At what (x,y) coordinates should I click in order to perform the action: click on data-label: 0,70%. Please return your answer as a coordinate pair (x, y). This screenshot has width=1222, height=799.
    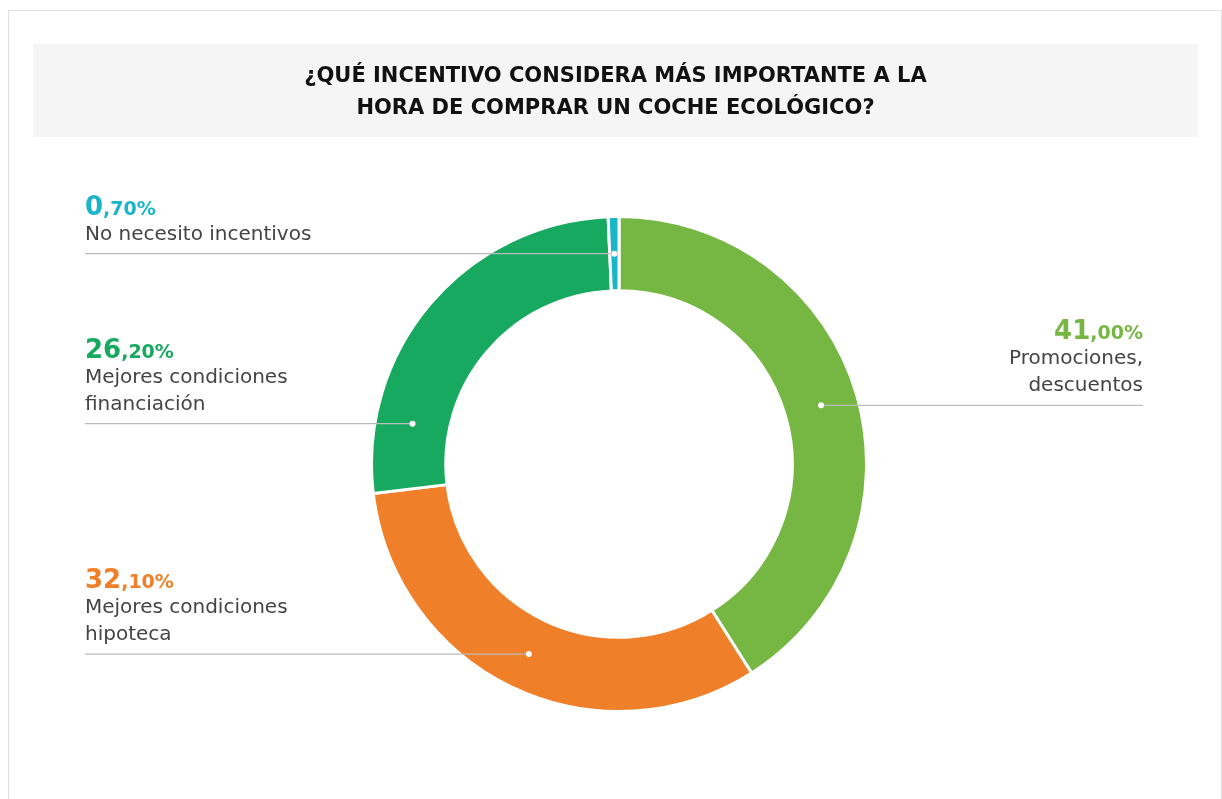
    Looking at the image, I should click on (120, 205).